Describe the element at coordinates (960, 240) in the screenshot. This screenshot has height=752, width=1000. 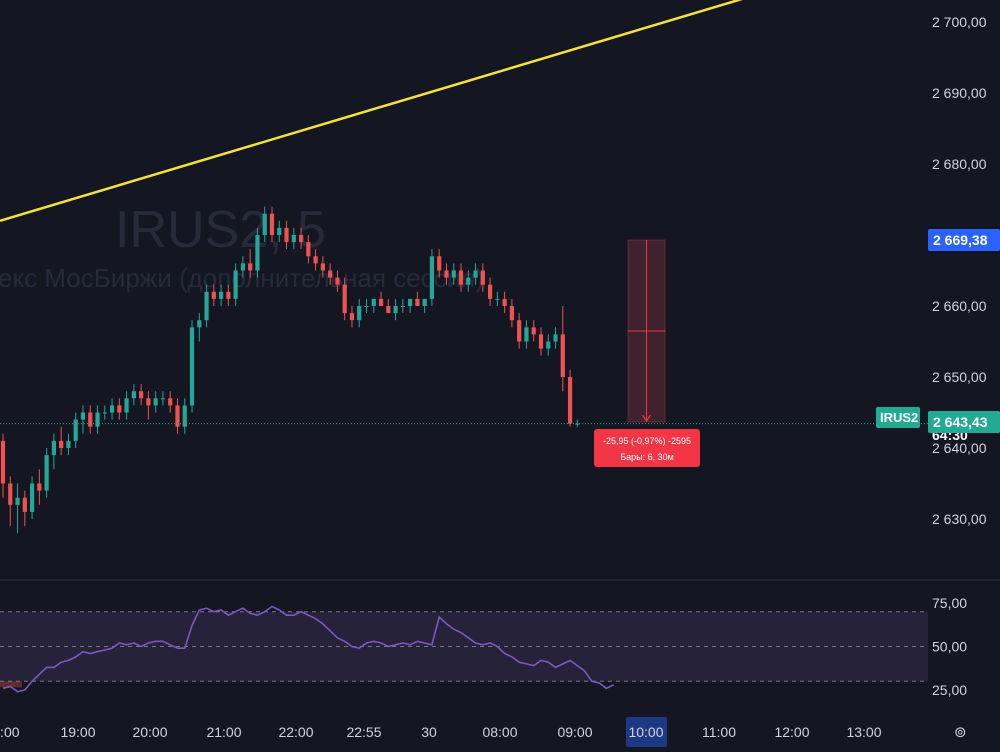
I see `crosshair-price-text: 2 669,38` at that location.